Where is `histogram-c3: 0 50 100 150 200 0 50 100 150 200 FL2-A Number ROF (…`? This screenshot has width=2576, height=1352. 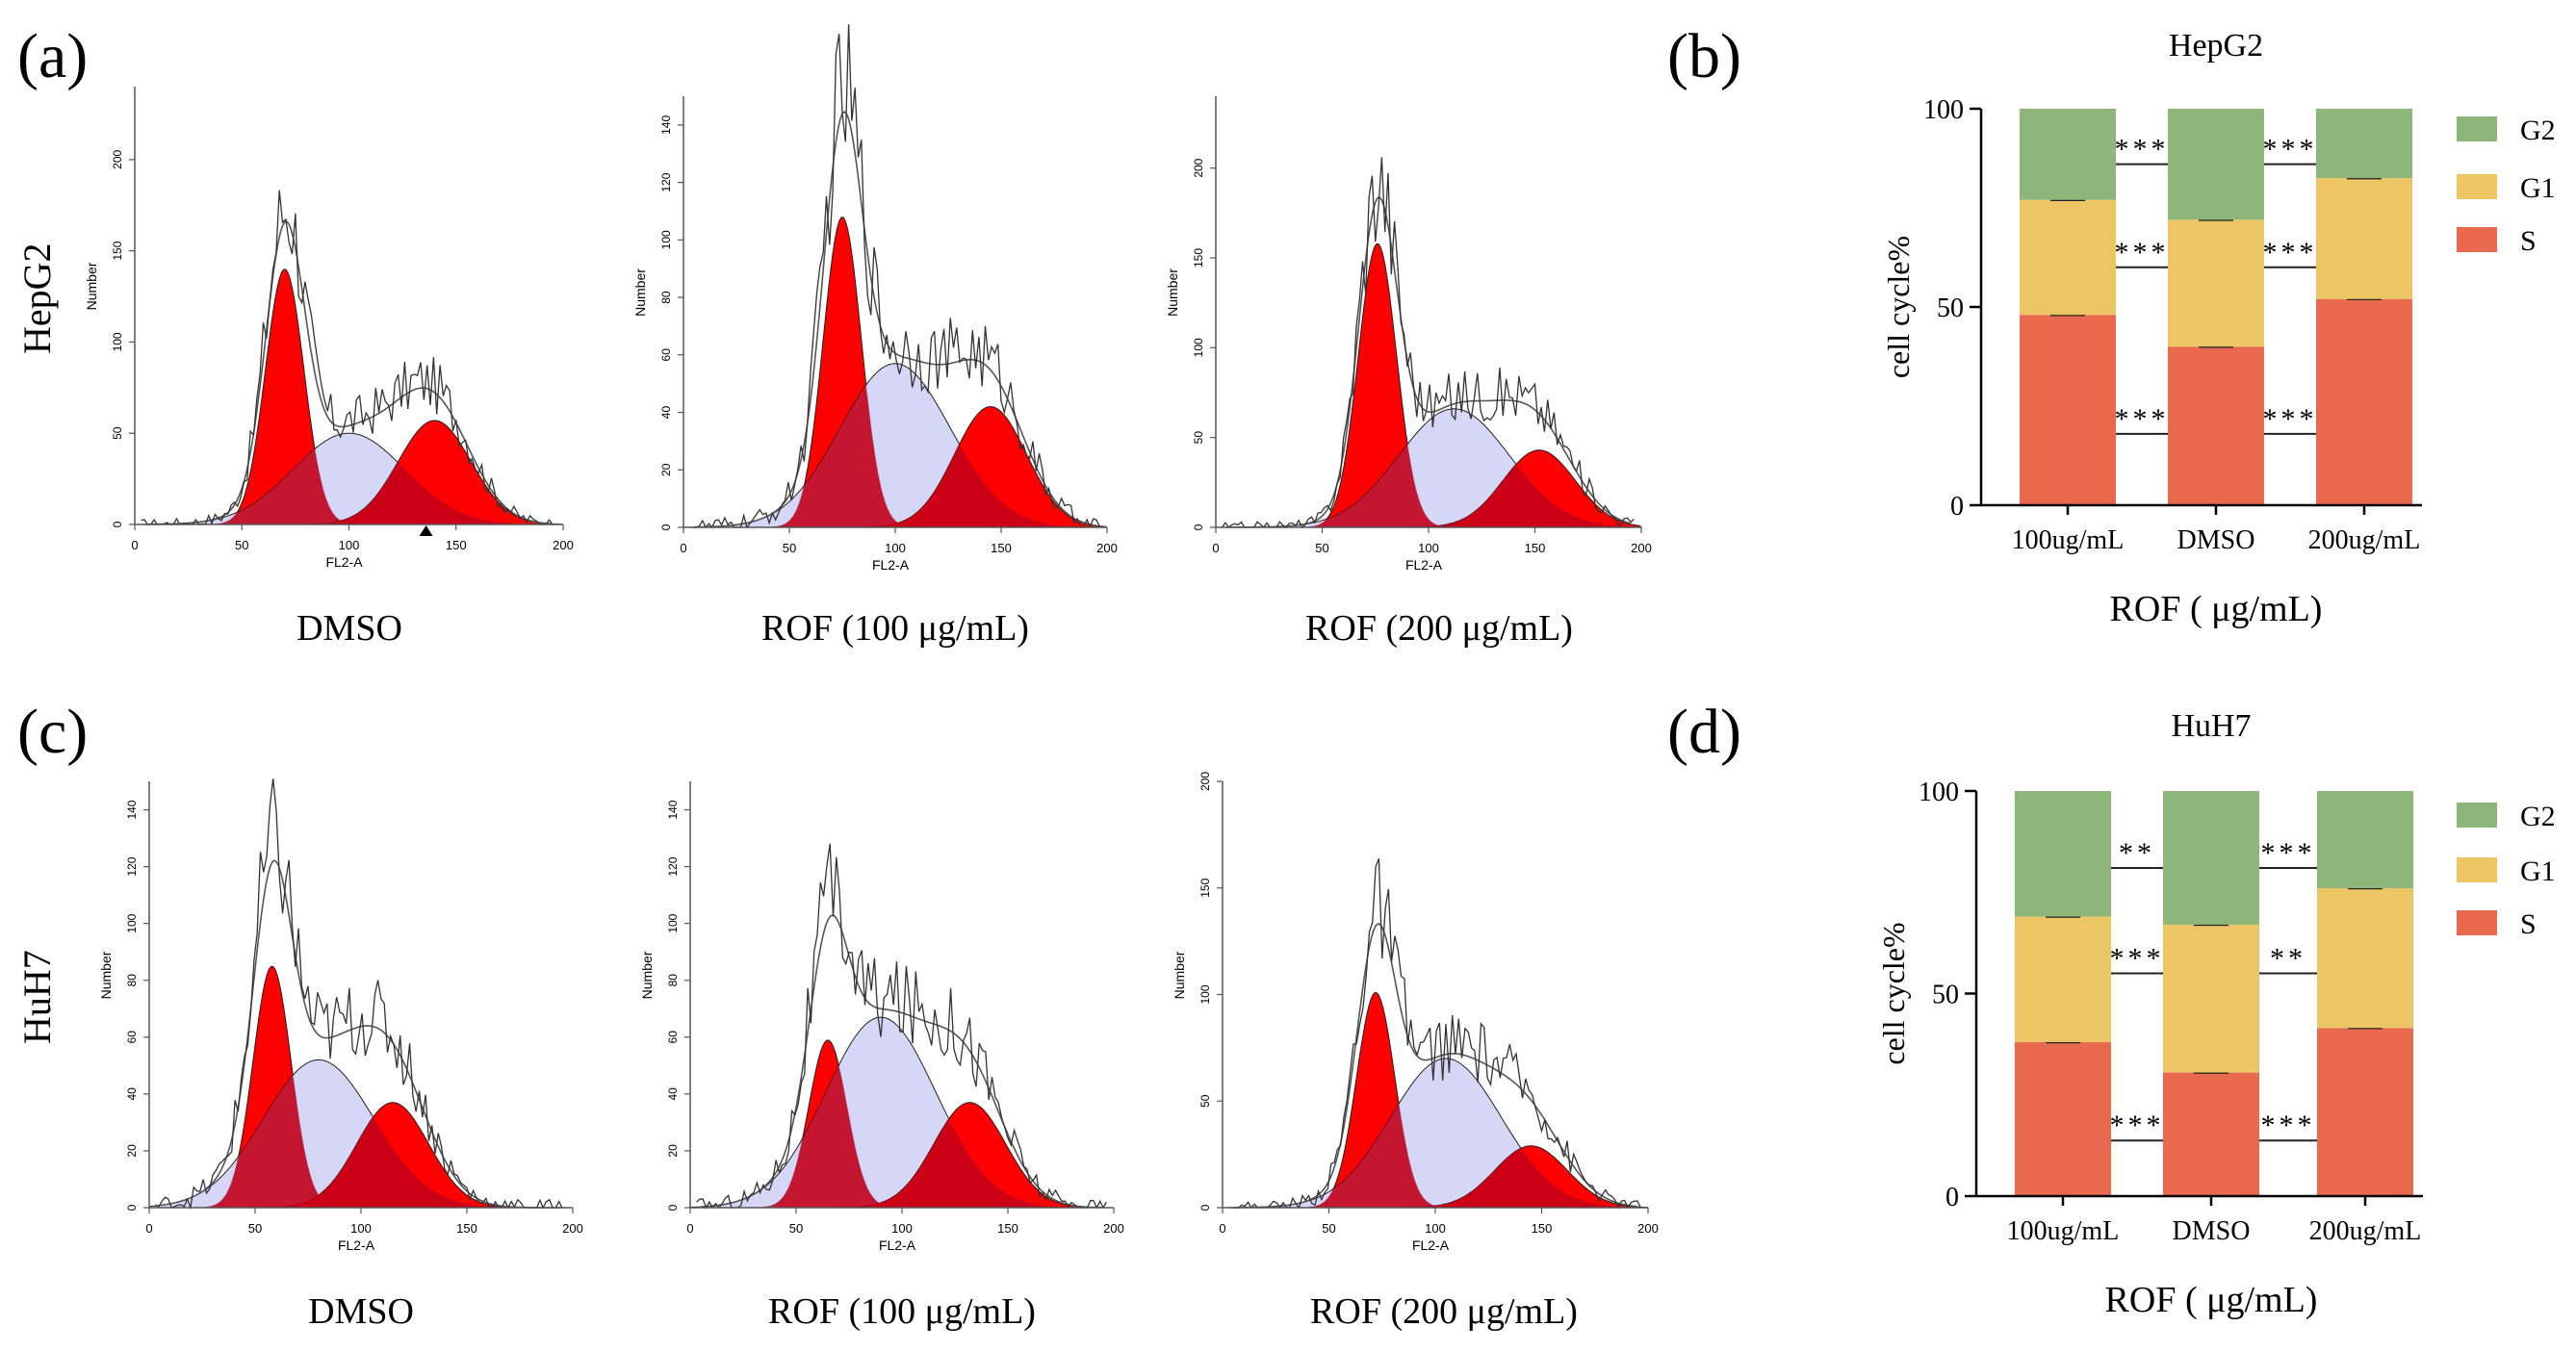 histogram-c3: 0 50 100 150 200 0 50 100 150 200 FL2-A Number ROF (… is located at coordinates (1415, 1052).